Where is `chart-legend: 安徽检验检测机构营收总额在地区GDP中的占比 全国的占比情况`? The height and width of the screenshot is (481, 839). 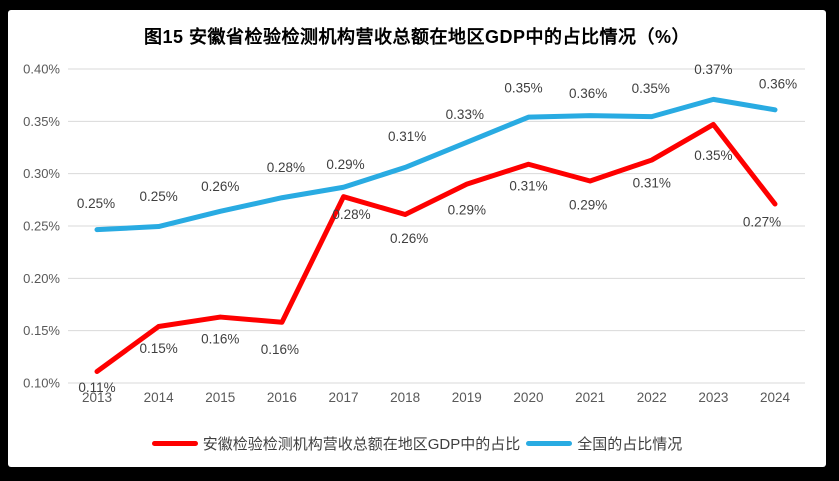
chart-legend: 安徽检验检测机构营收总额在地区GDP中的占比 全国的占比情况 is located at coordinates (417, 443).